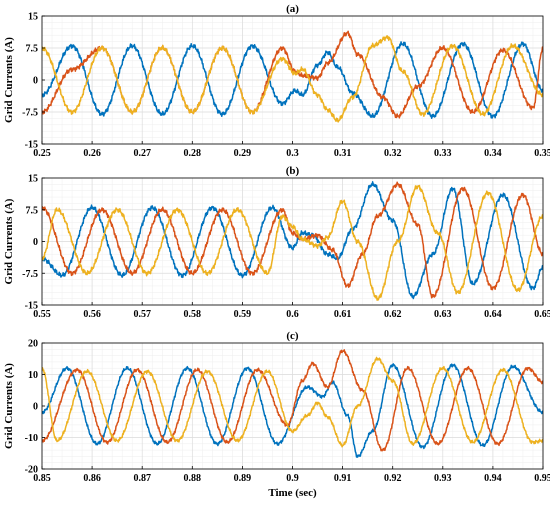  What do you see at coordinates (142, 314) in the screenshot?
I see `x-tick-label: 0.57` at bounding box center [142, 314].